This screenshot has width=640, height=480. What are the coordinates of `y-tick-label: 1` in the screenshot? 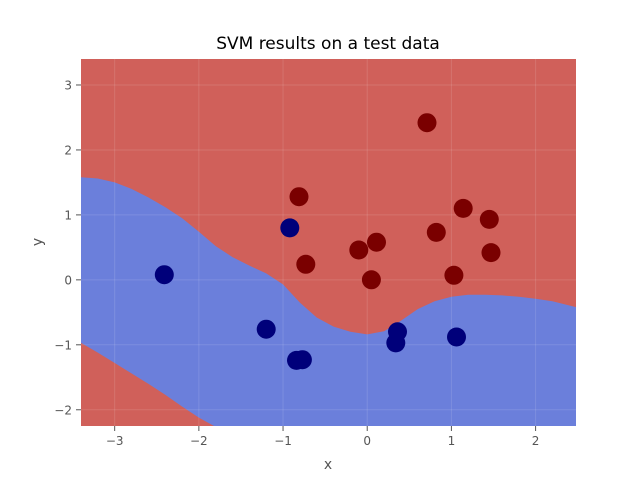 It's located at (68, 215).